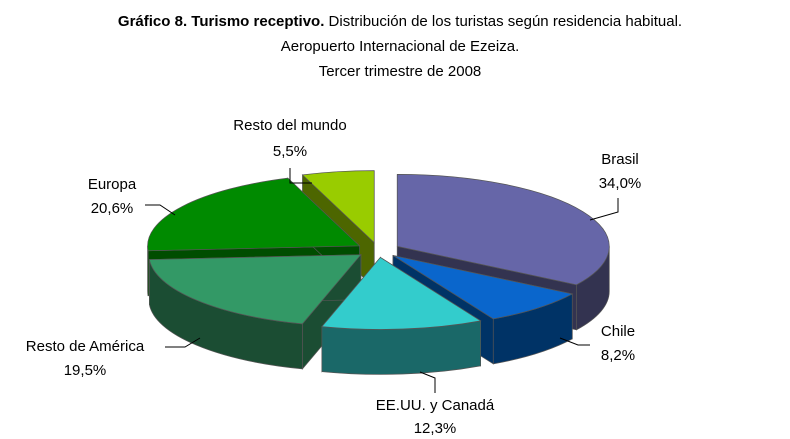 This screenshot has width=790, height=439. What do you see at coordinates (400, 46) in the screenshot?
I see `subtitle: Aeropuerto Internacional de Ezeiza.` at bounding box center [400, 46].